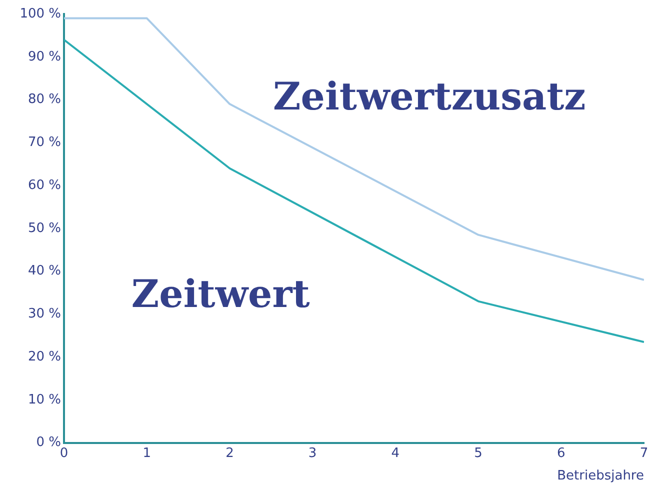  What do you see at coordinates (64, 453) in the screenshot?
I see `x-tick-label: 0` at bounding box center [64, 453].